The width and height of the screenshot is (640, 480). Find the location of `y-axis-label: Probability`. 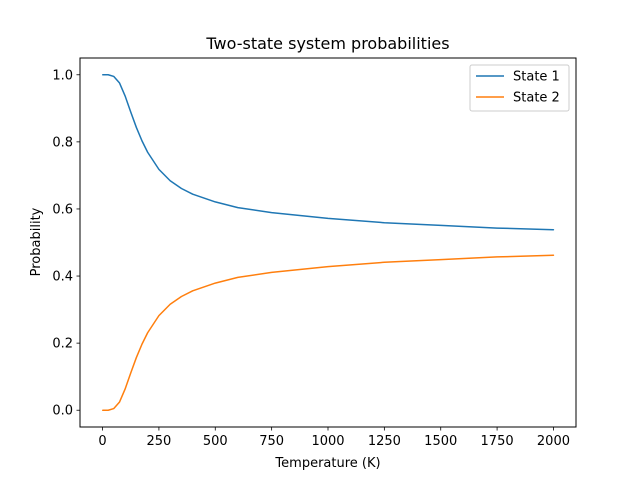

y-axis-label: Probability is located at coordinates (36, 241).